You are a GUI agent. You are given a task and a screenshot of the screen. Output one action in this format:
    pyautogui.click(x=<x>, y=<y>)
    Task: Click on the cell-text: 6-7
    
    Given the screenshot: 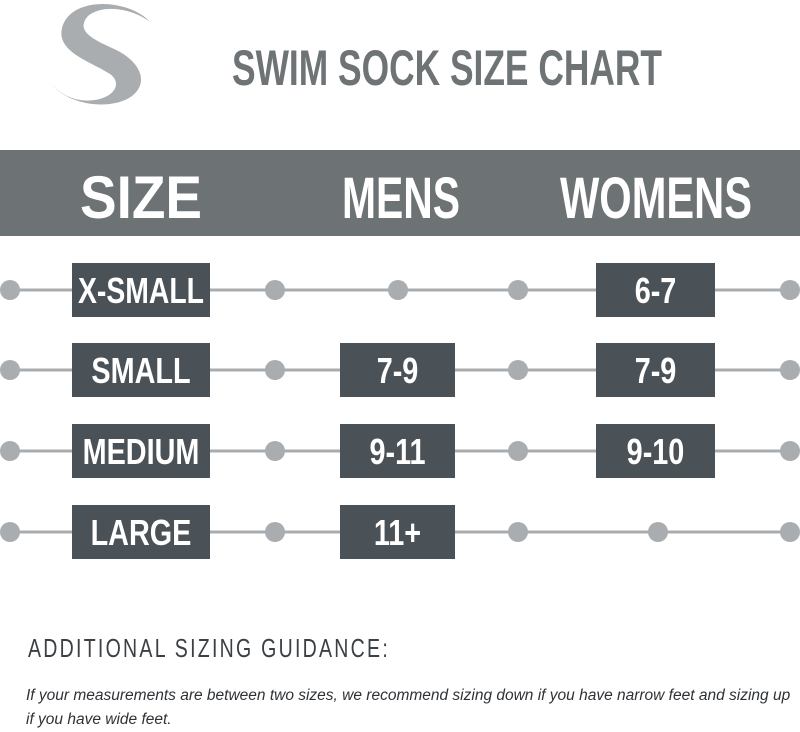 What is the action you would take?
    pyautogui.click(x=656, y=290)
    